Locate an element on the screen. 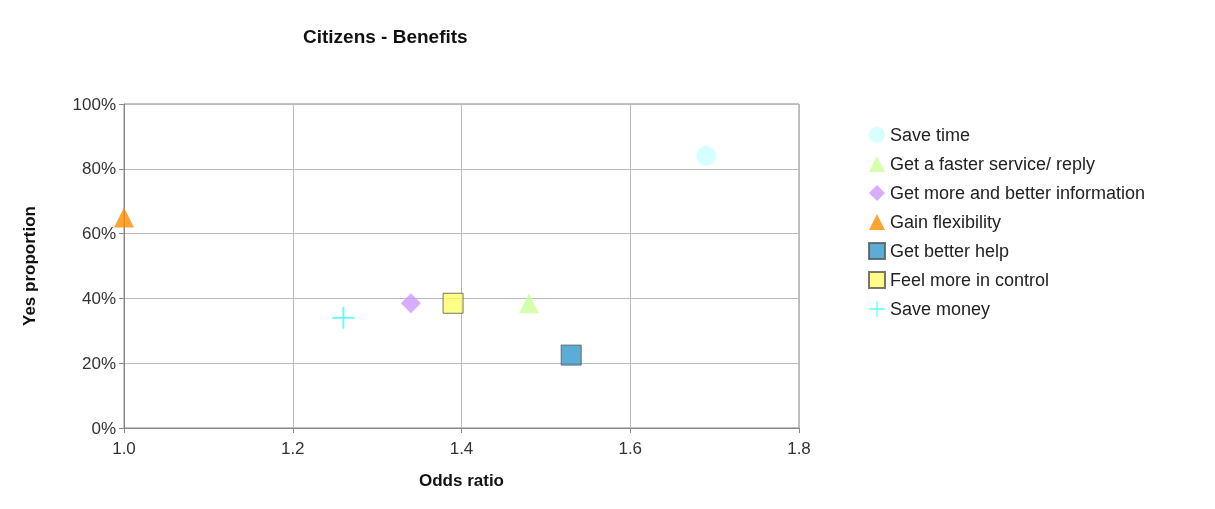 This screenshot has height=509, width=1215. x-tick-label: 1.8 is located at coordinates (799, 448).